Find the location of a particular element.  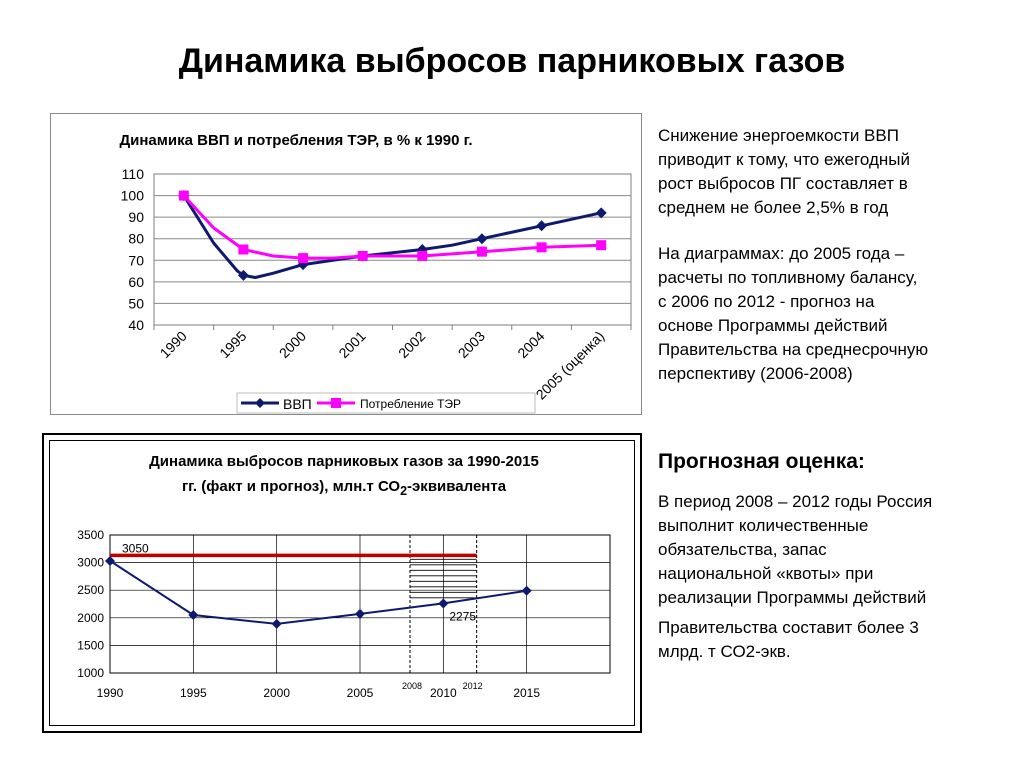

chart1-legend-label-1: Потребление ТЭР is located at coordinates (410, 404).